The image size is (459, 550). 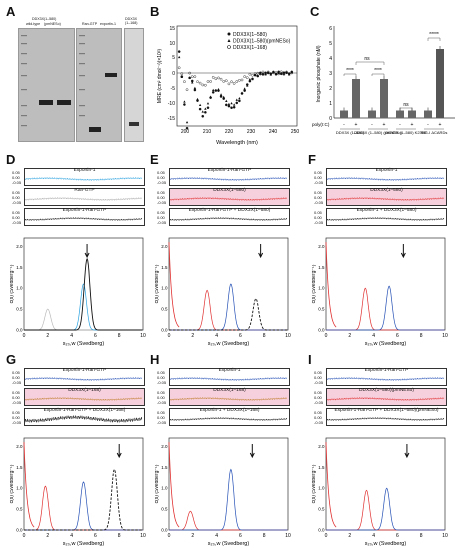 I want to click on cs-xtick: 0, so click(x=326, y=336).